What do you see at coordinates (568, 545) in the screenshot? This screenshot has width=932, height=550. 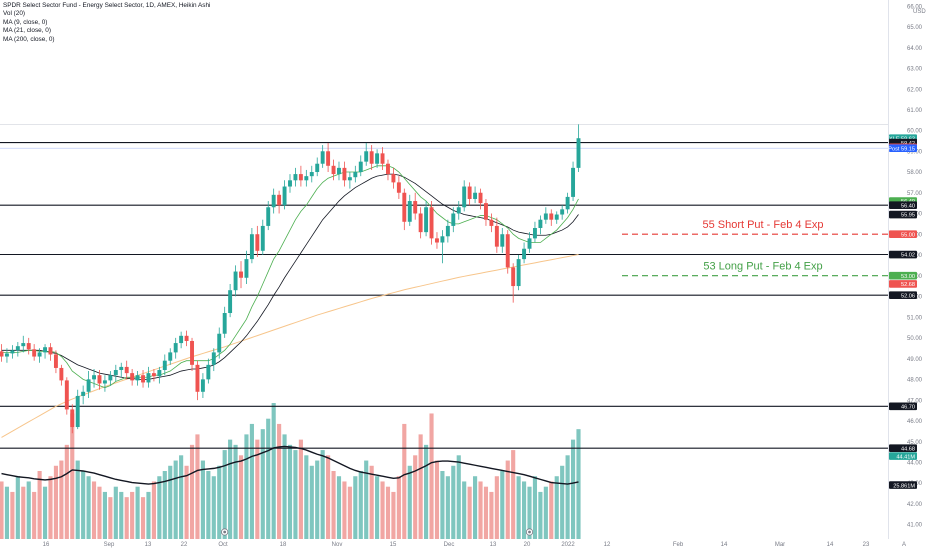 I see `x-tick-label: 2022` at bounding box center [568, 545].